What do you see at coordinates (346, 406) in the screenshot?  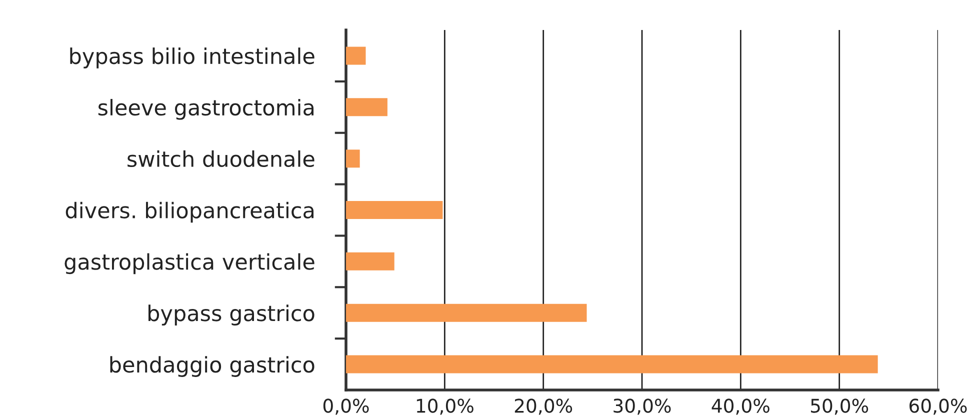 I see `x-tick-label: 0,0%` at bounding box center [346, 406].